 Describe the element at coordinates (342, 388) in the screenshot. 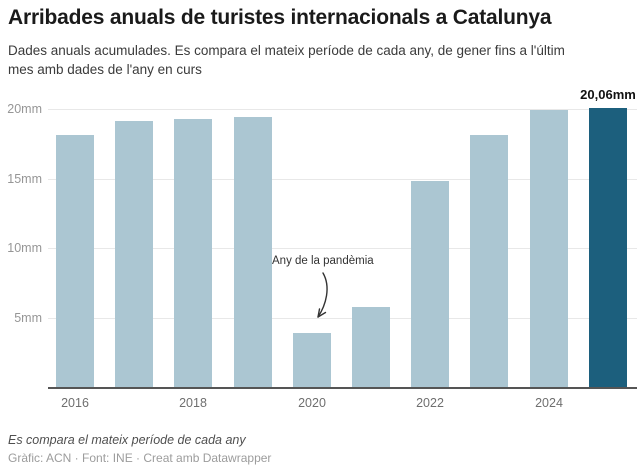

I see `x-axis-line` at that location.